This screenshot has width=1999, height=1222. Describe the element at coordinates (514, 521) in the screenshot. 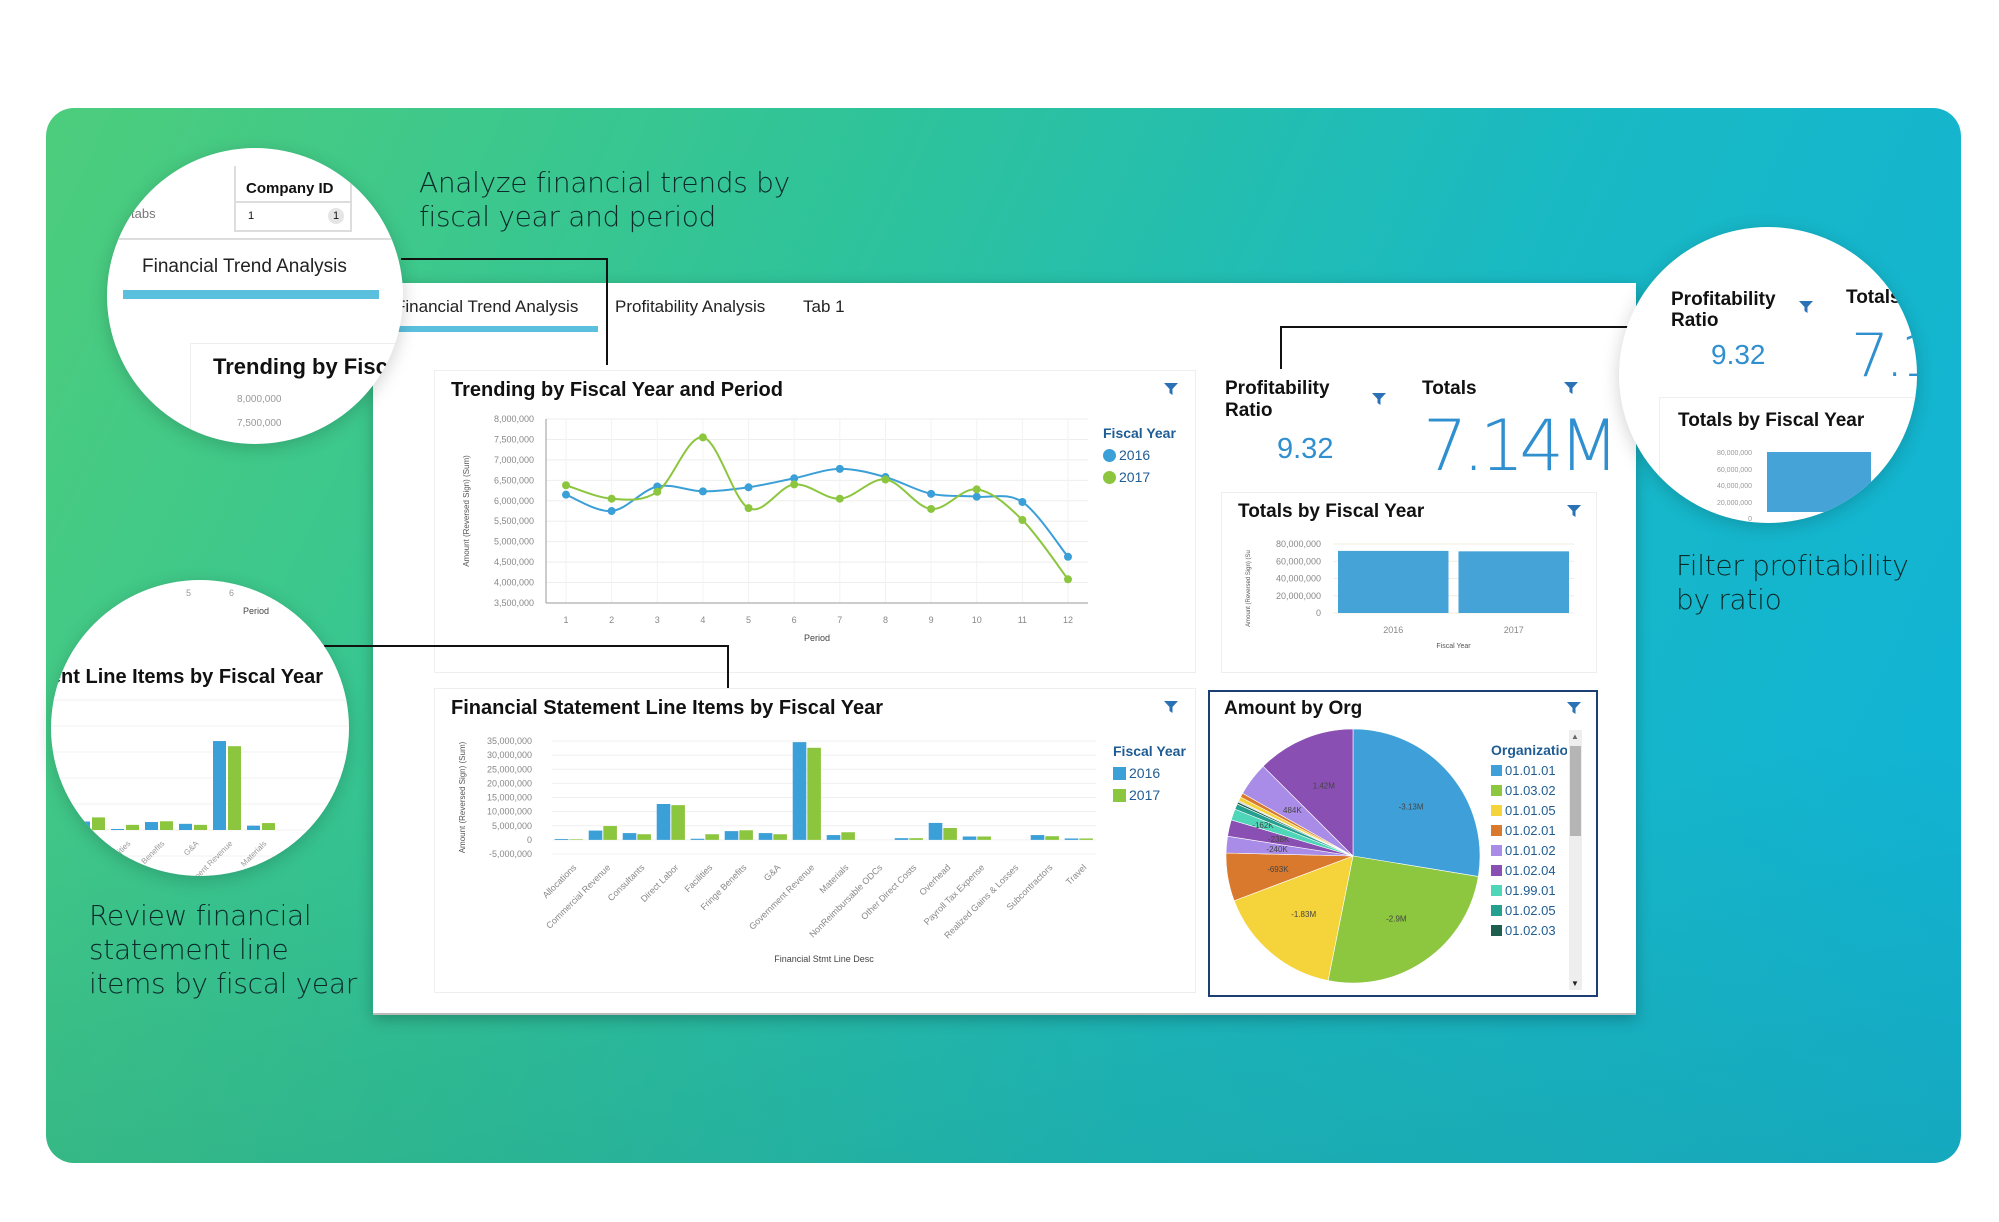

I see `y-tick: 5,500,000` at that location.